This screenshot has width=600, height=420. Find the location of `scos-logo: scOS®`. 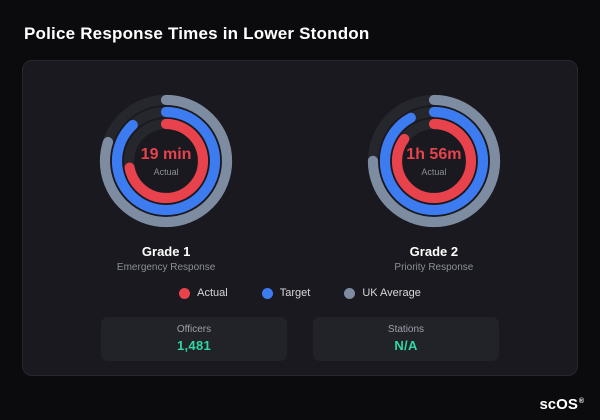

scos-logo: scOS® is located at coordinates (561, 404).